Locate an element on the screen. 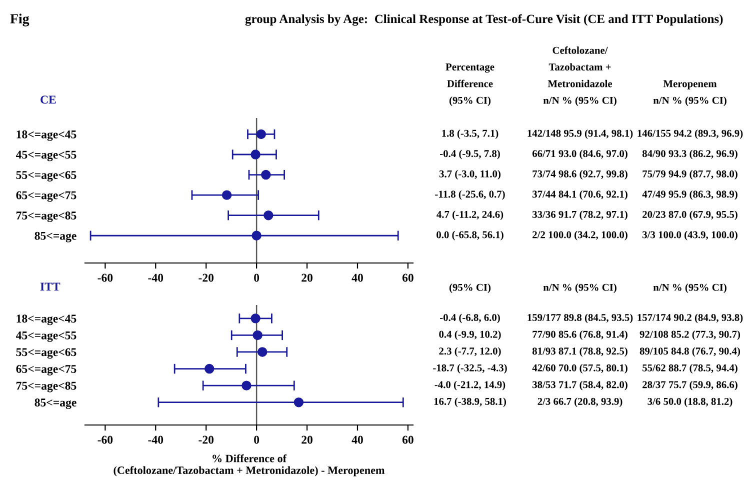 This screenshot has width=747, height=488. text: 1.8 (-3.5, 7.1) is located at coordinates (470, 134).